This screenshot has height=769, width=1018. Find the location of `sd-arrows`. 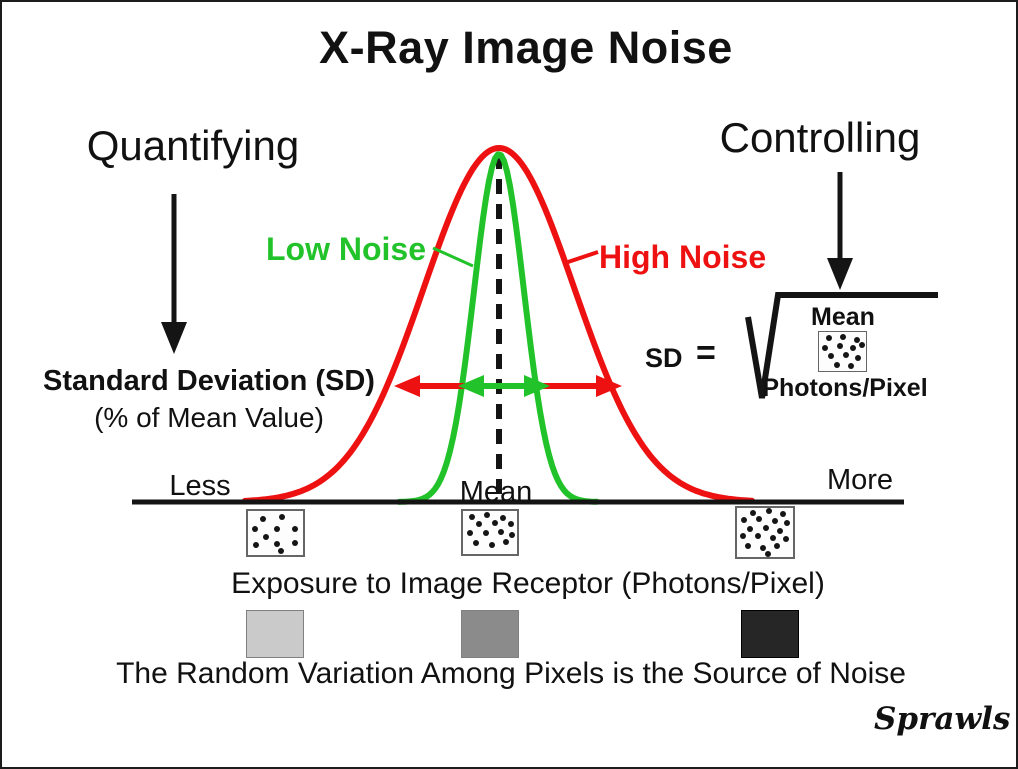

sd-arrows is located at coordinates (508, 386).